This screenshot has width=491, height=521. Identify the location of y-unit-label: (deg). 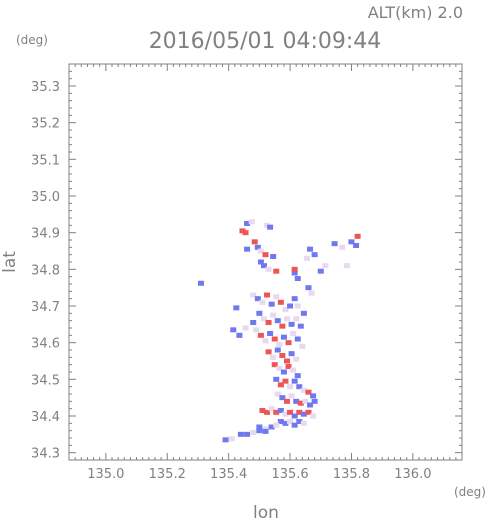
(32, 40).